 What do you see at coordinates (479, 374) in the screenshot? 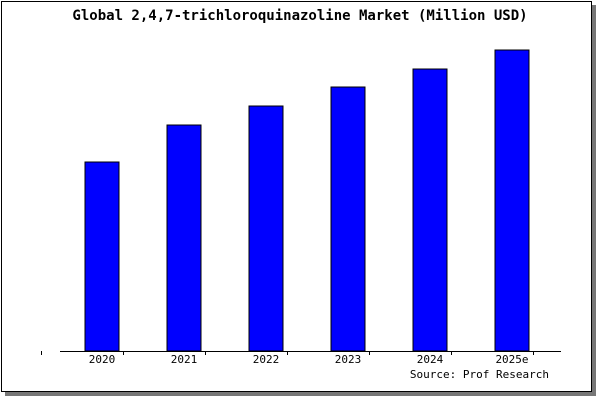
I see `source-note: Source: Prof Research` at bounding box center [479, 374].